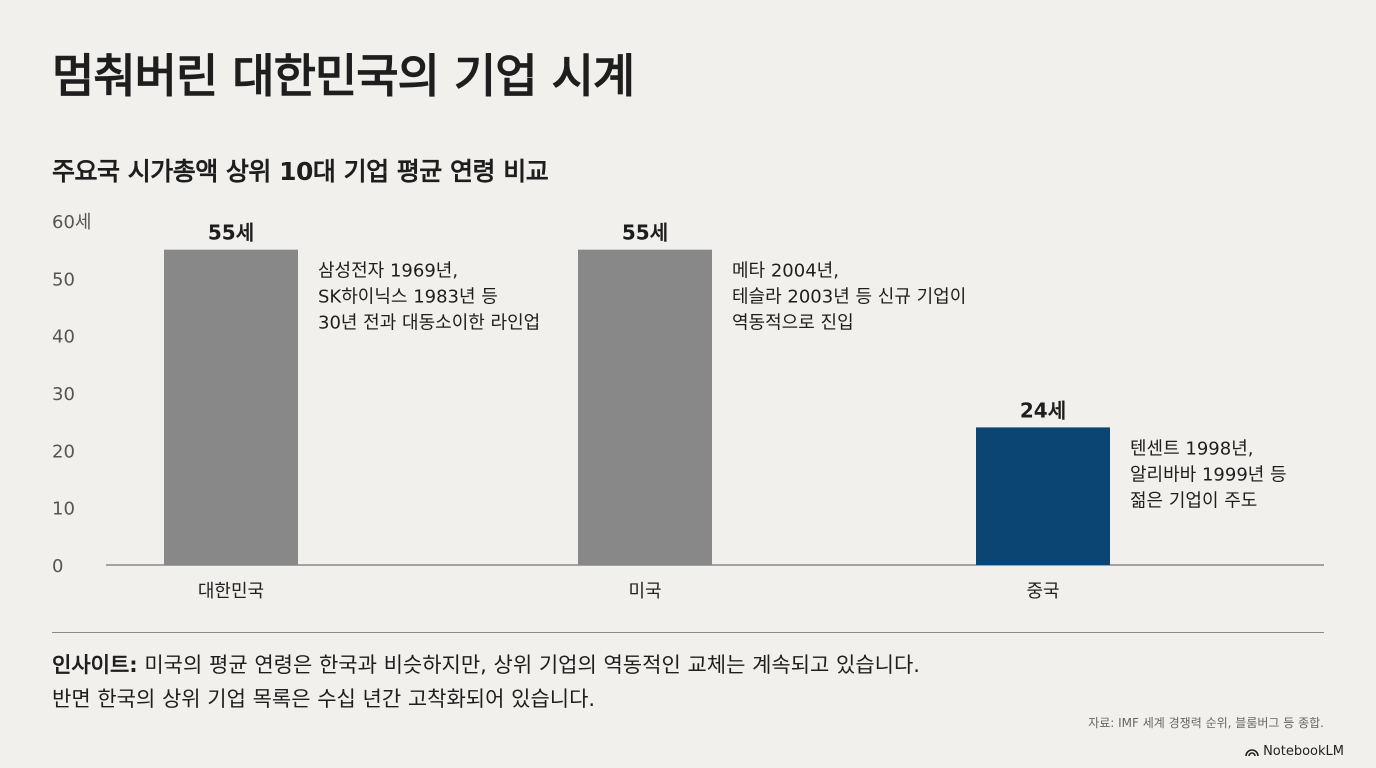 This screenshot has width=1376, height=768. Describe the element at coordinates (1193, 500) in the screenshot. I see `bar-annotation: 젊은 기업이 주도` at that location.